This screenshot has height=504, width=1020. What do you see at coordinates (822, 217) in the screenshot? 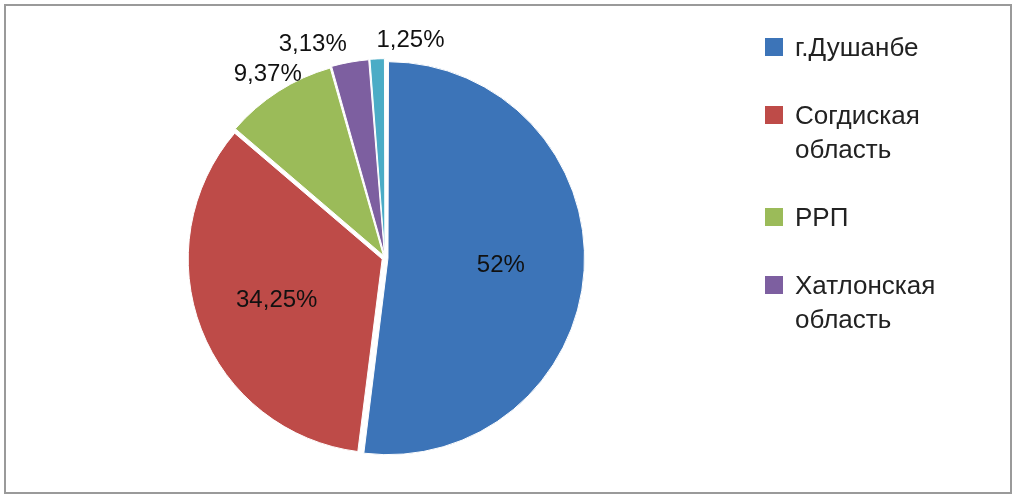
I see `legend-label: РРП` at bounding box center [822, 217].